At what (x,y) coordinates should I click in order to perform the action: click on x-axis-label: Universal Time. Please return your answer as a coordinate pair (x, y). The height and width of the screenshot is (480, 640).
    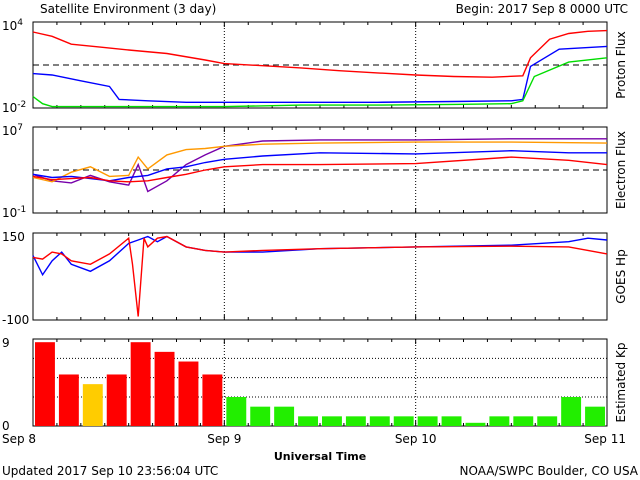
    Looking at the image, I should click on (320, 456).